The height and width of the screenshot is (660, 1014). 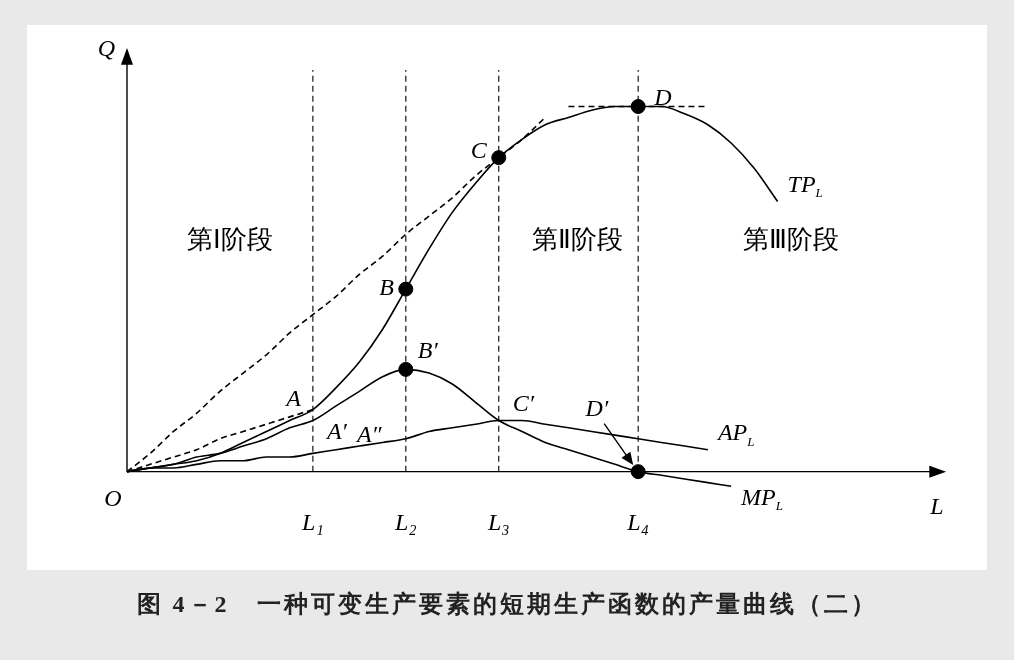 I want to click on annotation: A′, so click(x=336, y=430).